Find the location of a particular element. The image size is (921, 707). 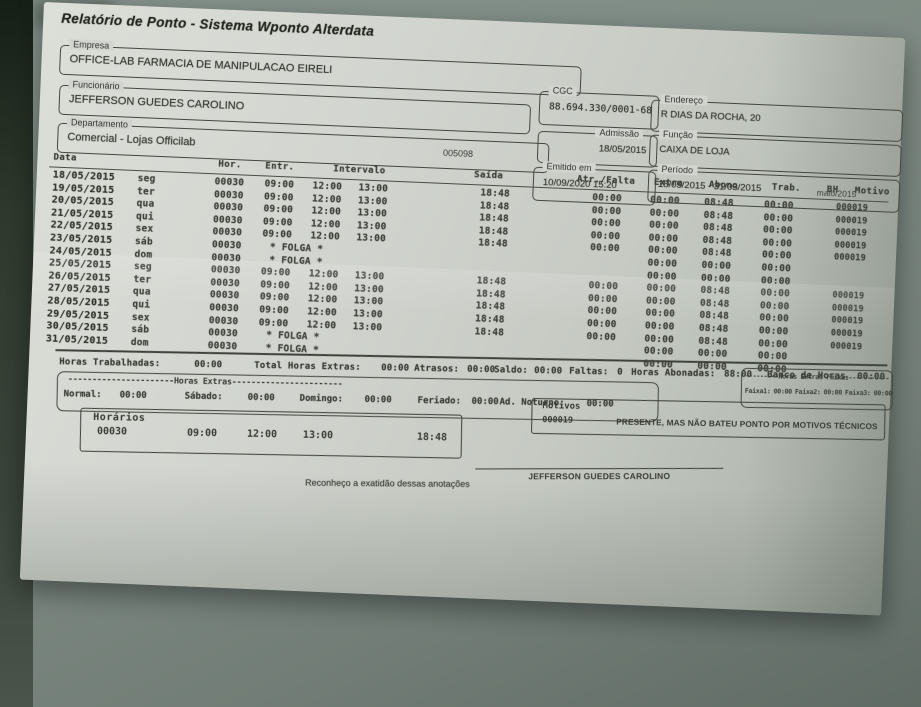

total-label-fal: Faltas: is located at coordinates (589, 372).